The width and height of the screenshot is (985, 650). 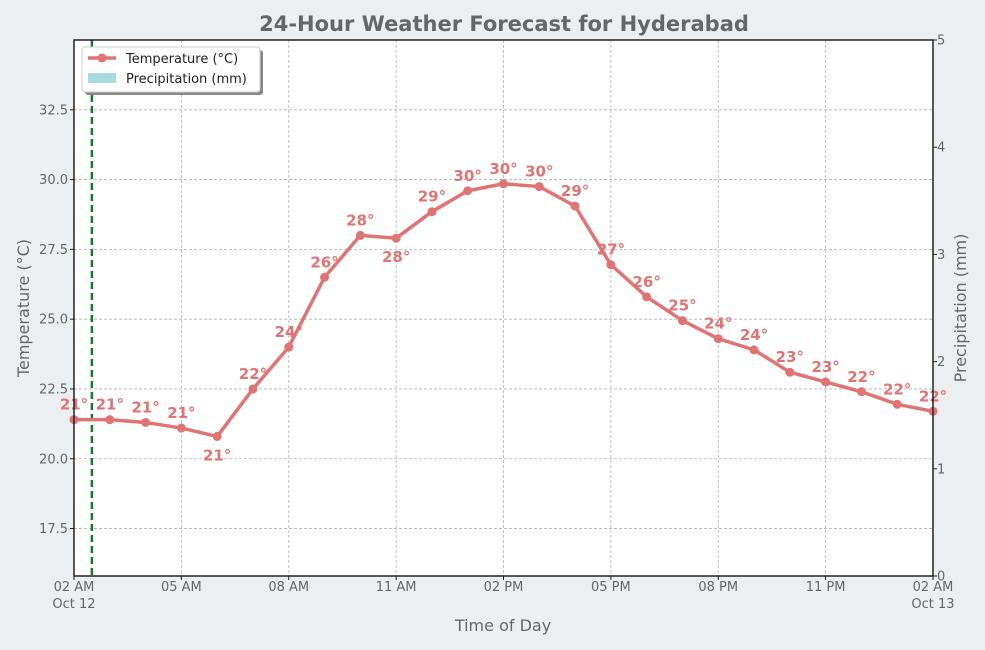 I want to click on legend-box, so click(x=171, y=69).